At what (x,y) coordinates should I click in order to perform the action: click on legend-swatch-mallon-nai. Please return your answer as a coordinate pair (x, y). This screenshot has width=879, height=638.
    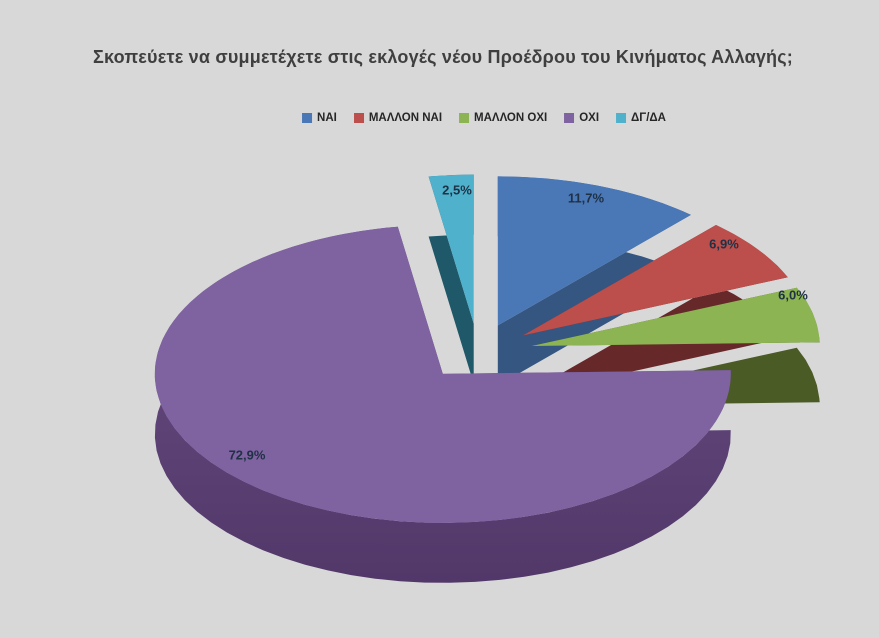
    Looking at the image, I should click on (358, 118).